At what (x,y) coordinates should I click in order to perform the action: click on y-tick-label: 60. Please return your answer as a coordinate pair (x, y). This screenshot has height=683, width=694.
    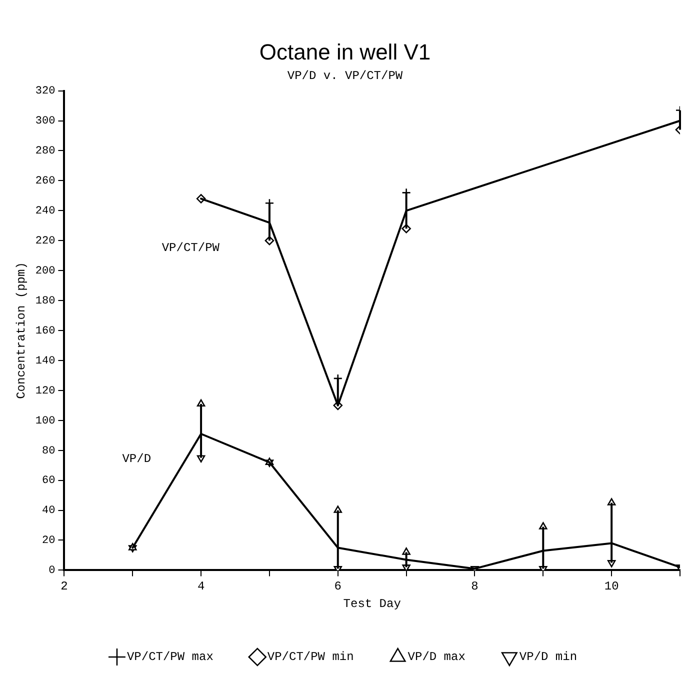
    Looking at the image, I should click on (49, 481).